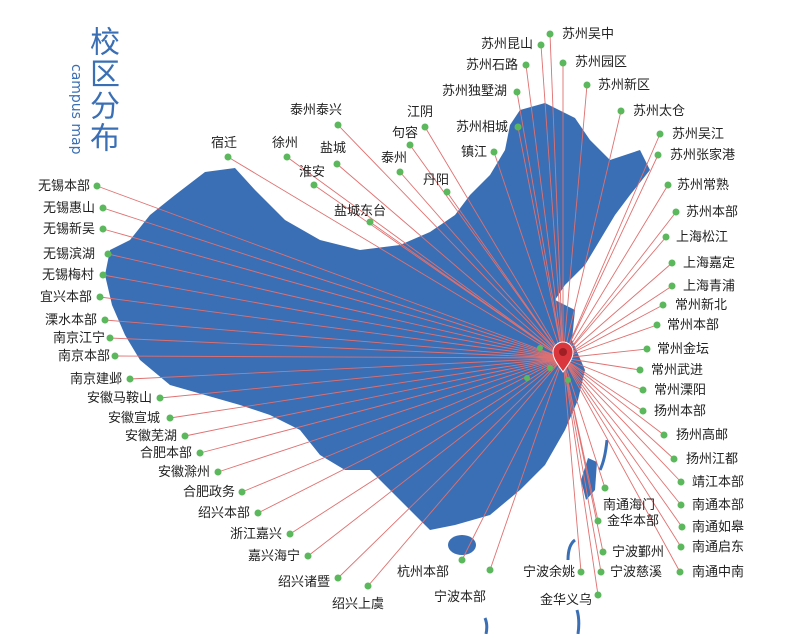 The height and width of the screenshot is (634, 800). I want to click on campus-marker: 溧水本部, so click(77, 320).